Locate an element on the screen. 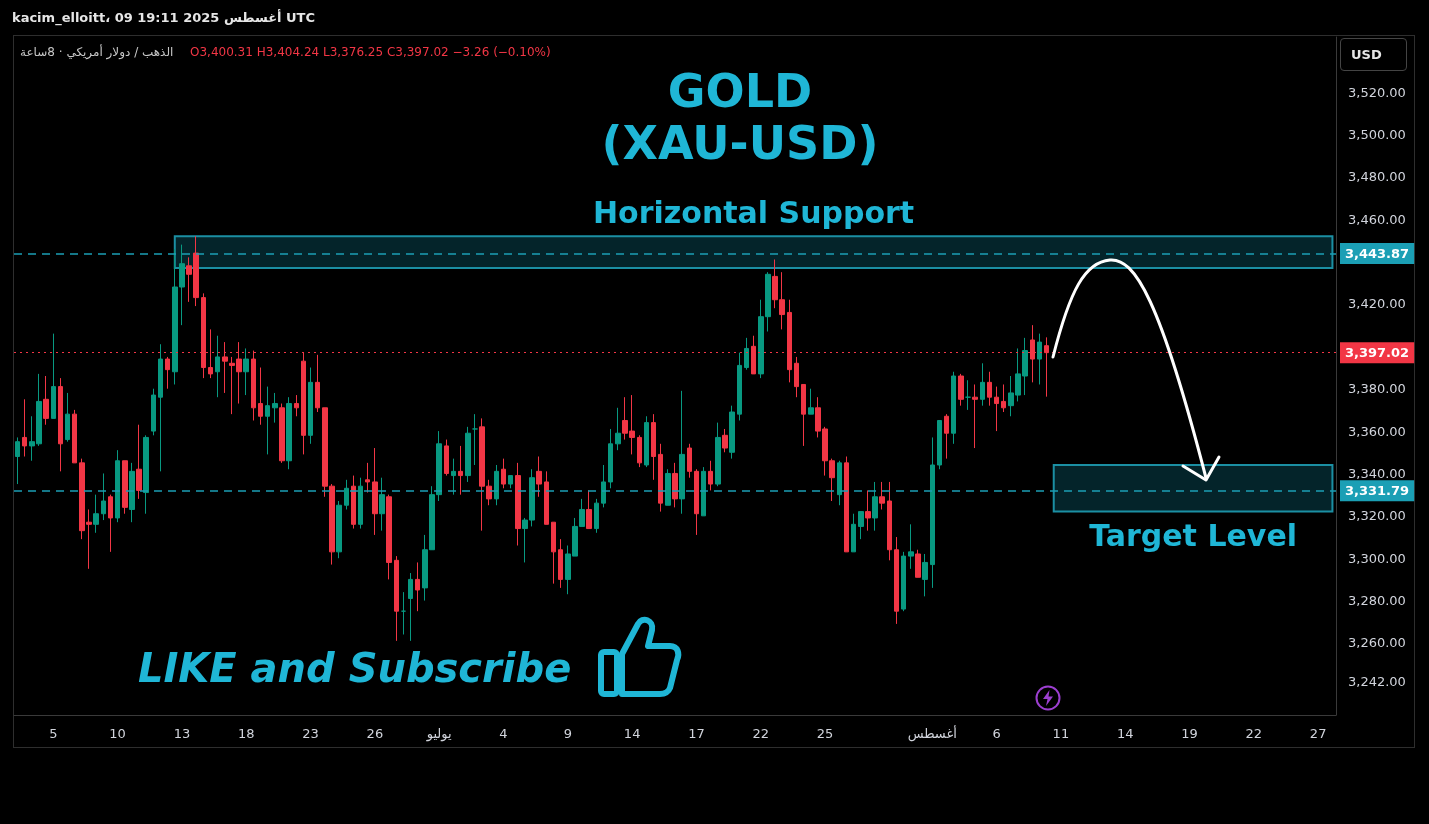  y-tick-label: 3,380.00 is located at coordinates (1377, 389).